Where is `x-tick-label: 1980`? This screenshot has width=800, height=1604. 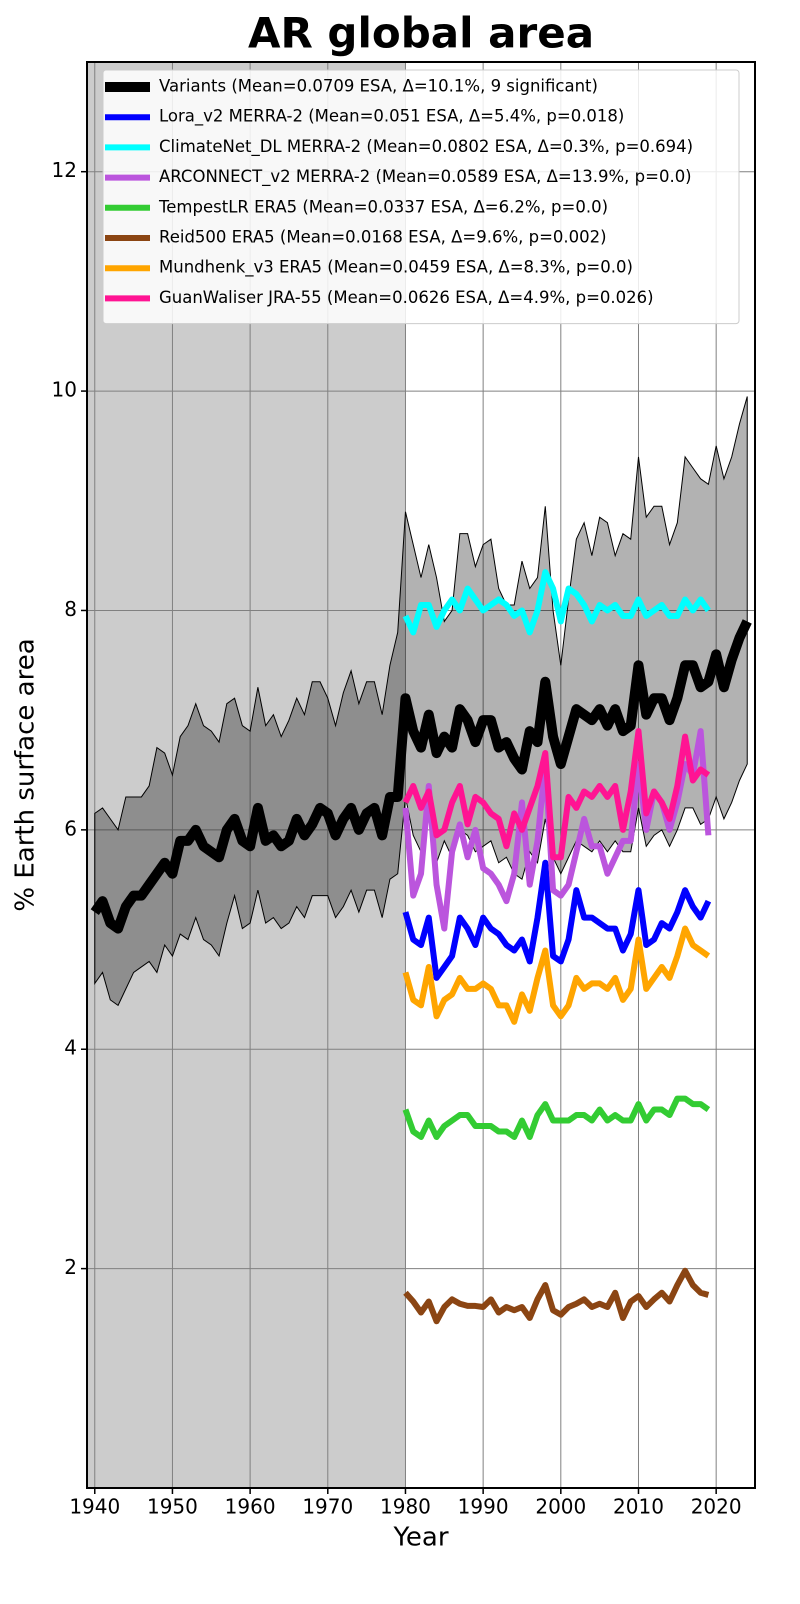
x-tick-label: 1980 is located at coordinates (405, 1507).